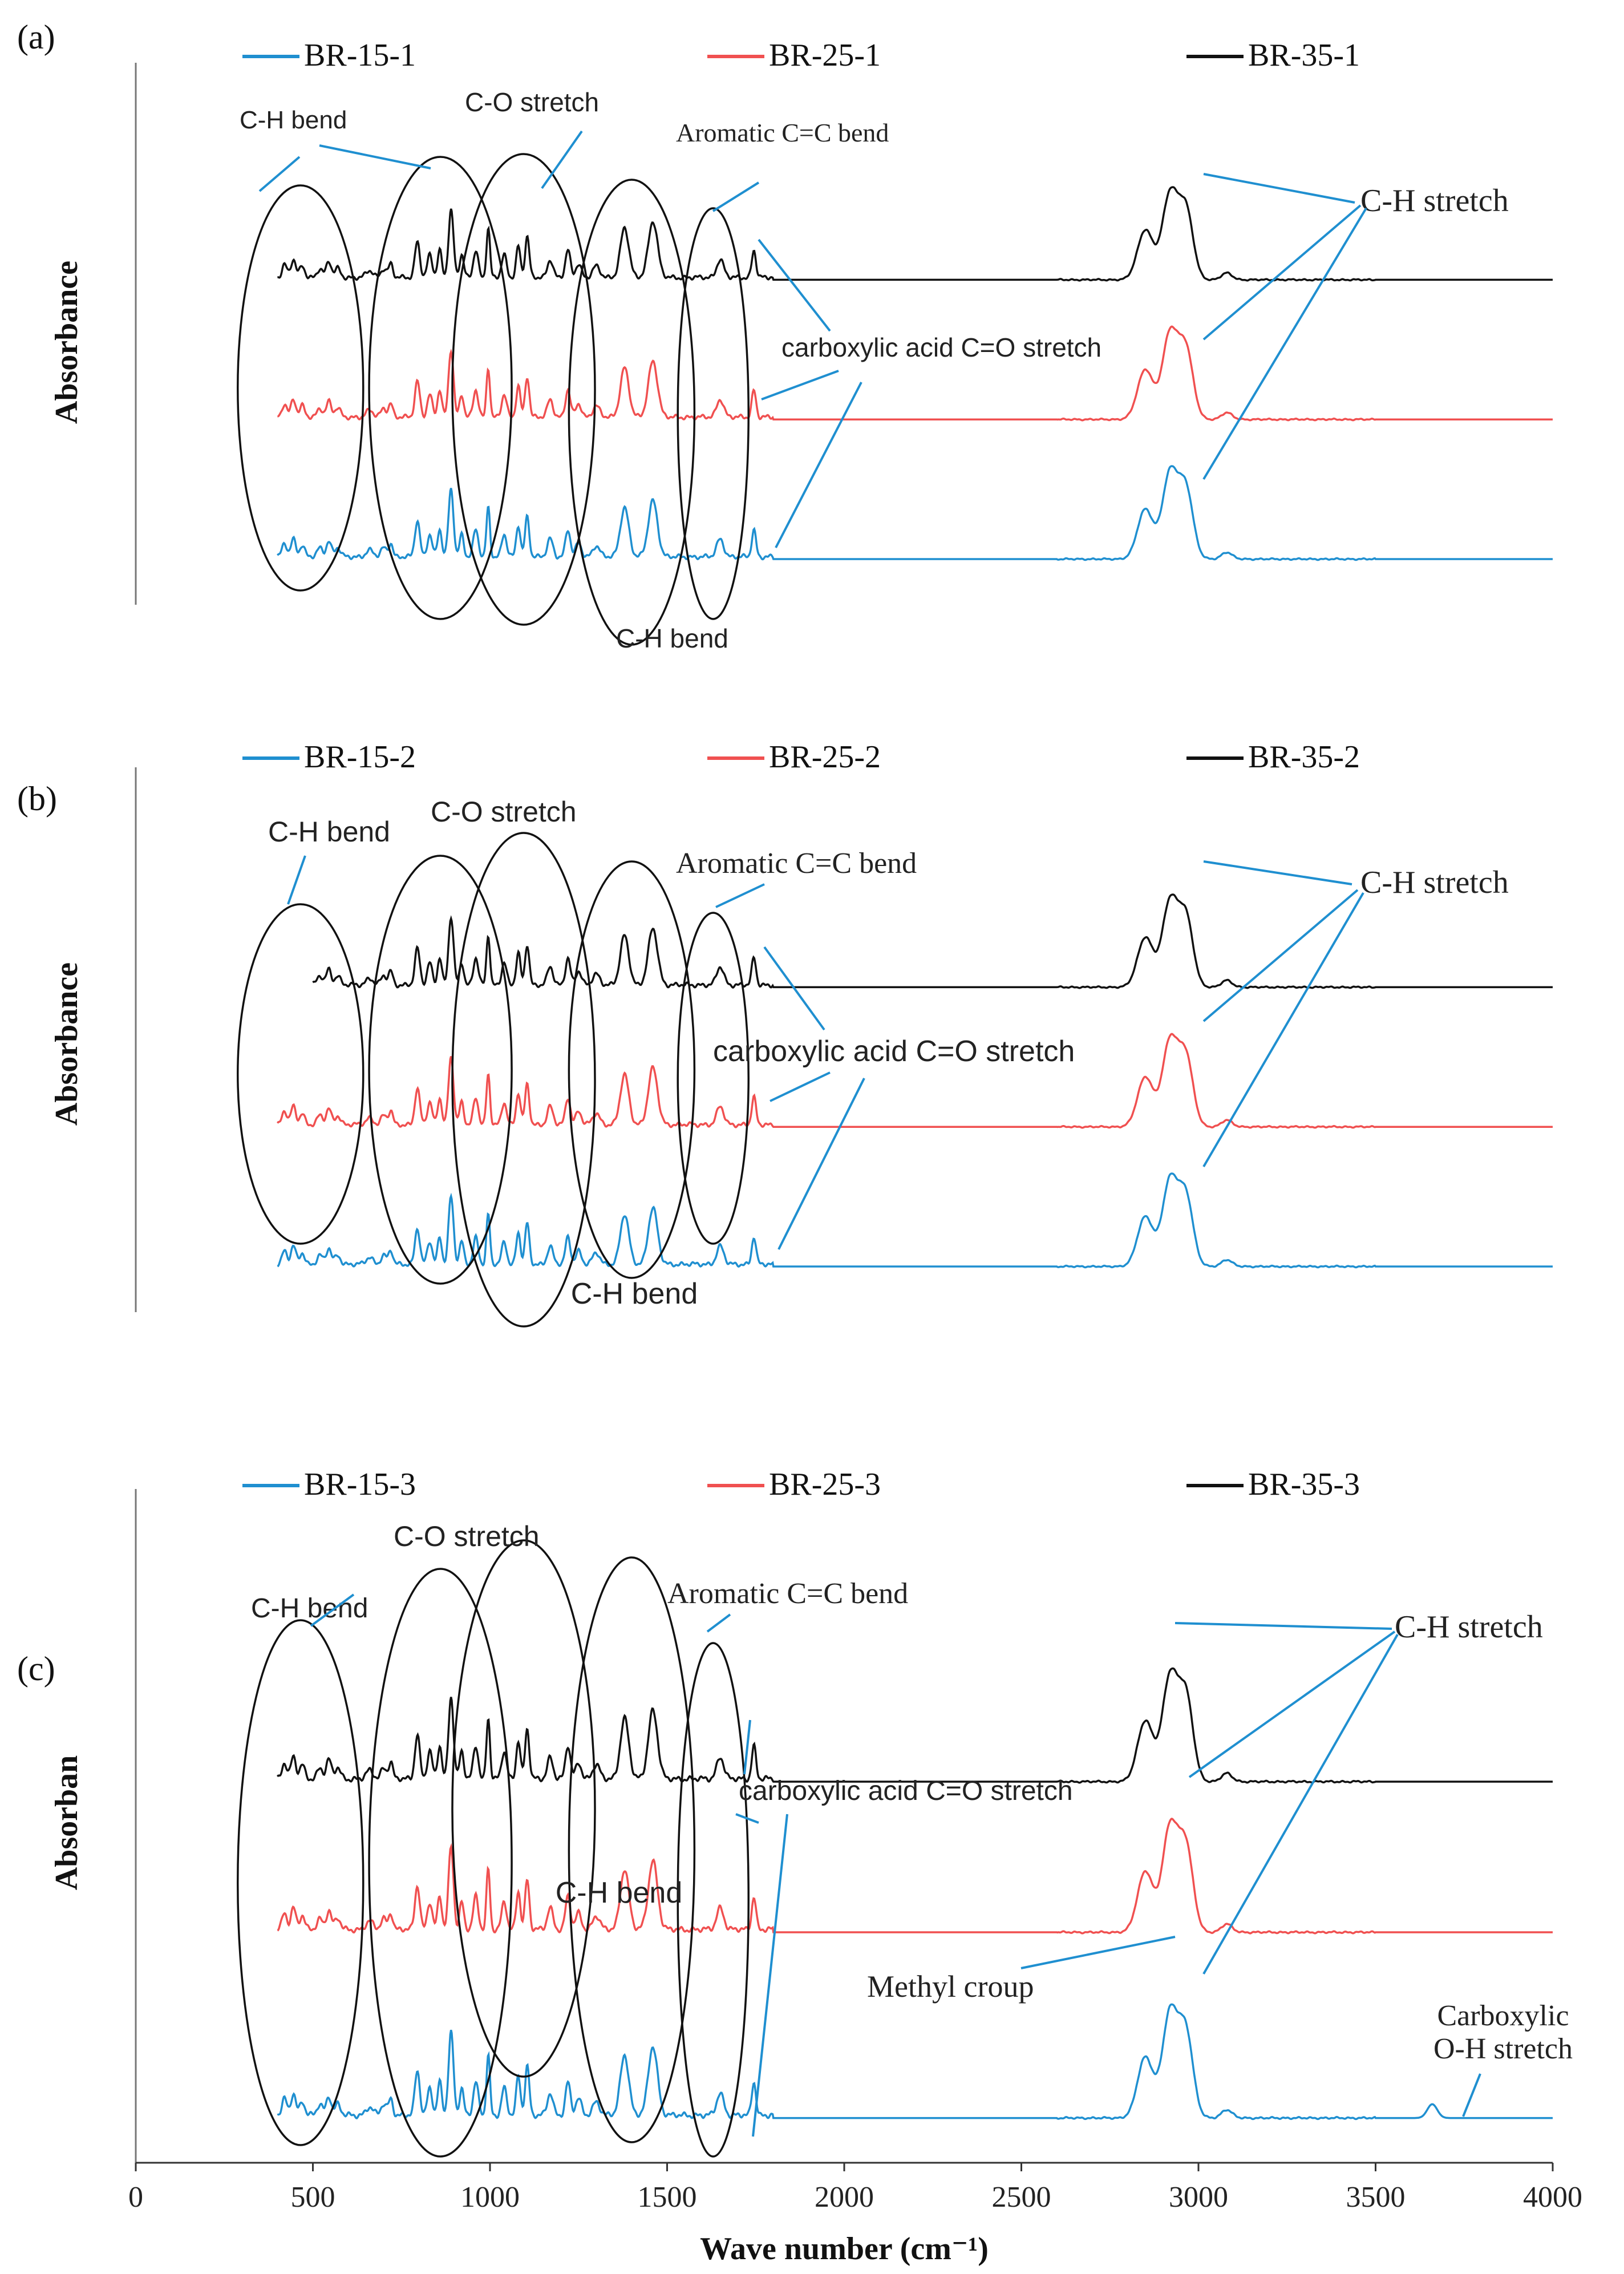 The height and width of the screenshot is (2274, 1624). I want to click on legend-label: BR-25-3, so click(825, 1484).